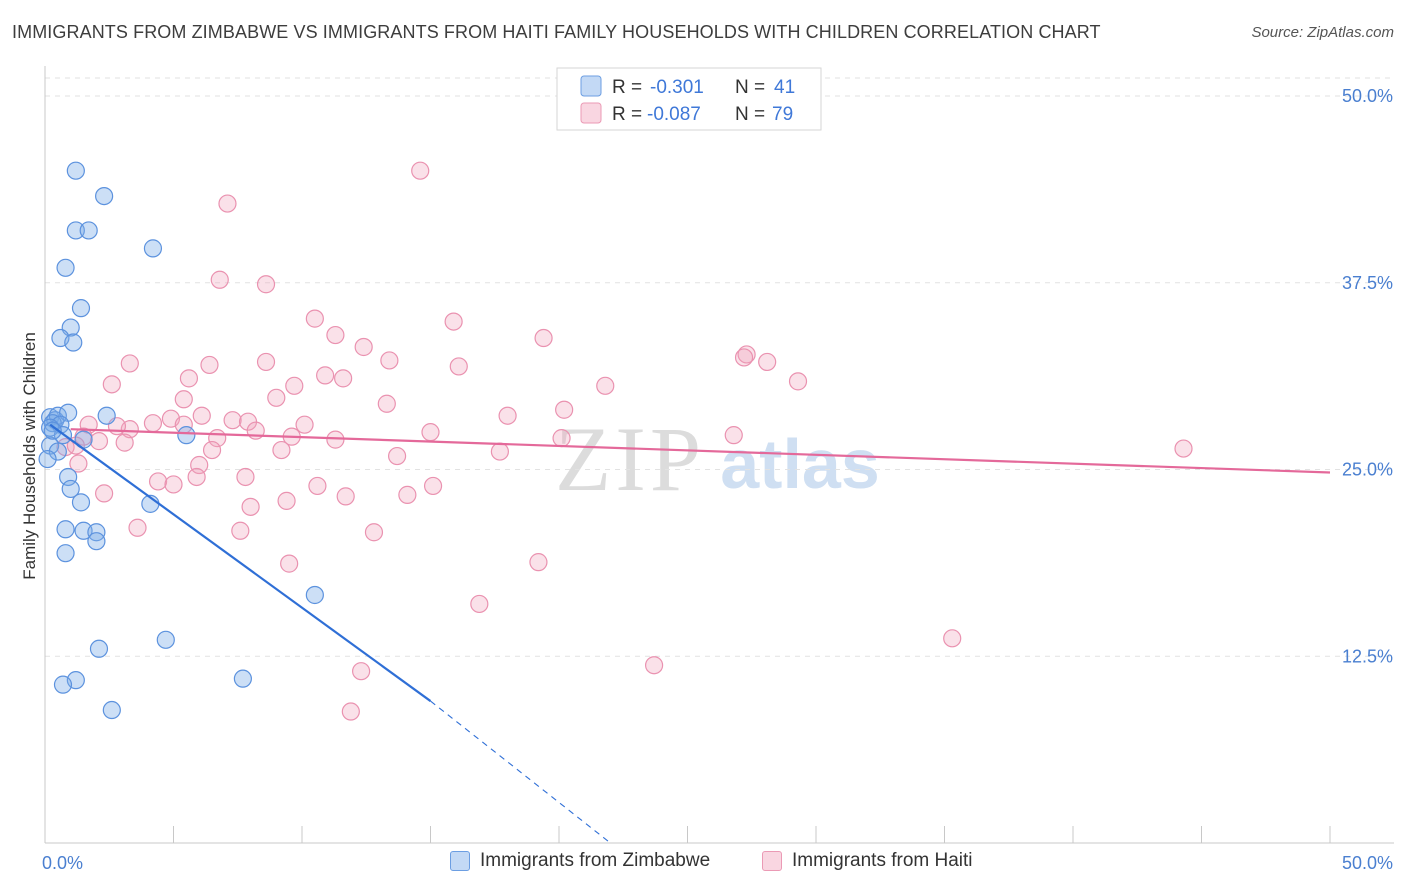 The height and width of the screenshot is (892, 1406). What do you see at coordinates (1367, 96) in the screenshot?
I see `y-tick-label: 50.0%` at bounding box center [1367, 96].